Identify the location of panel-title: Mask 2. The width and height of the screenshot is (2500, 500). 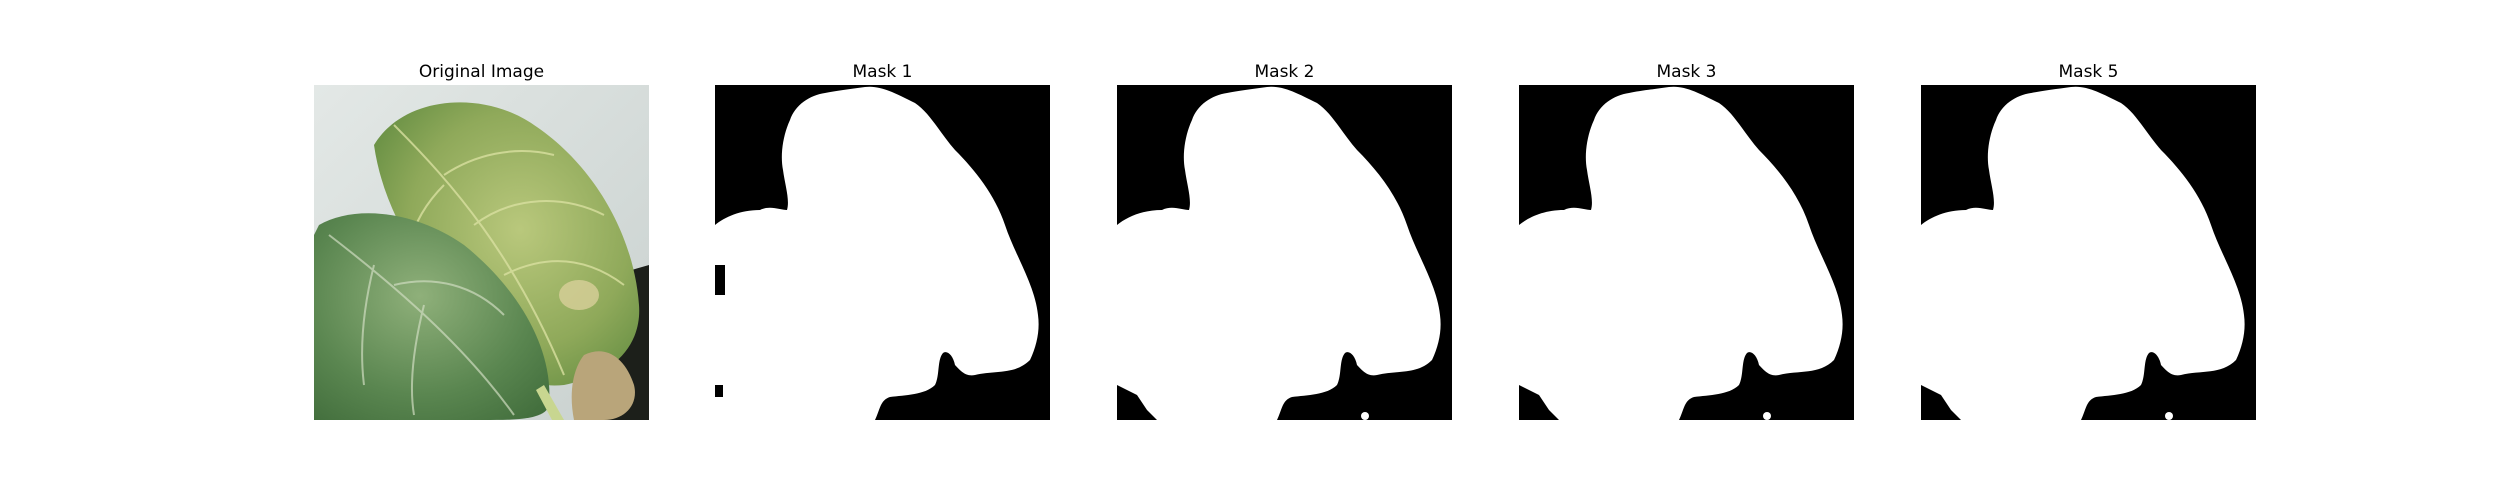
(1284, 72).